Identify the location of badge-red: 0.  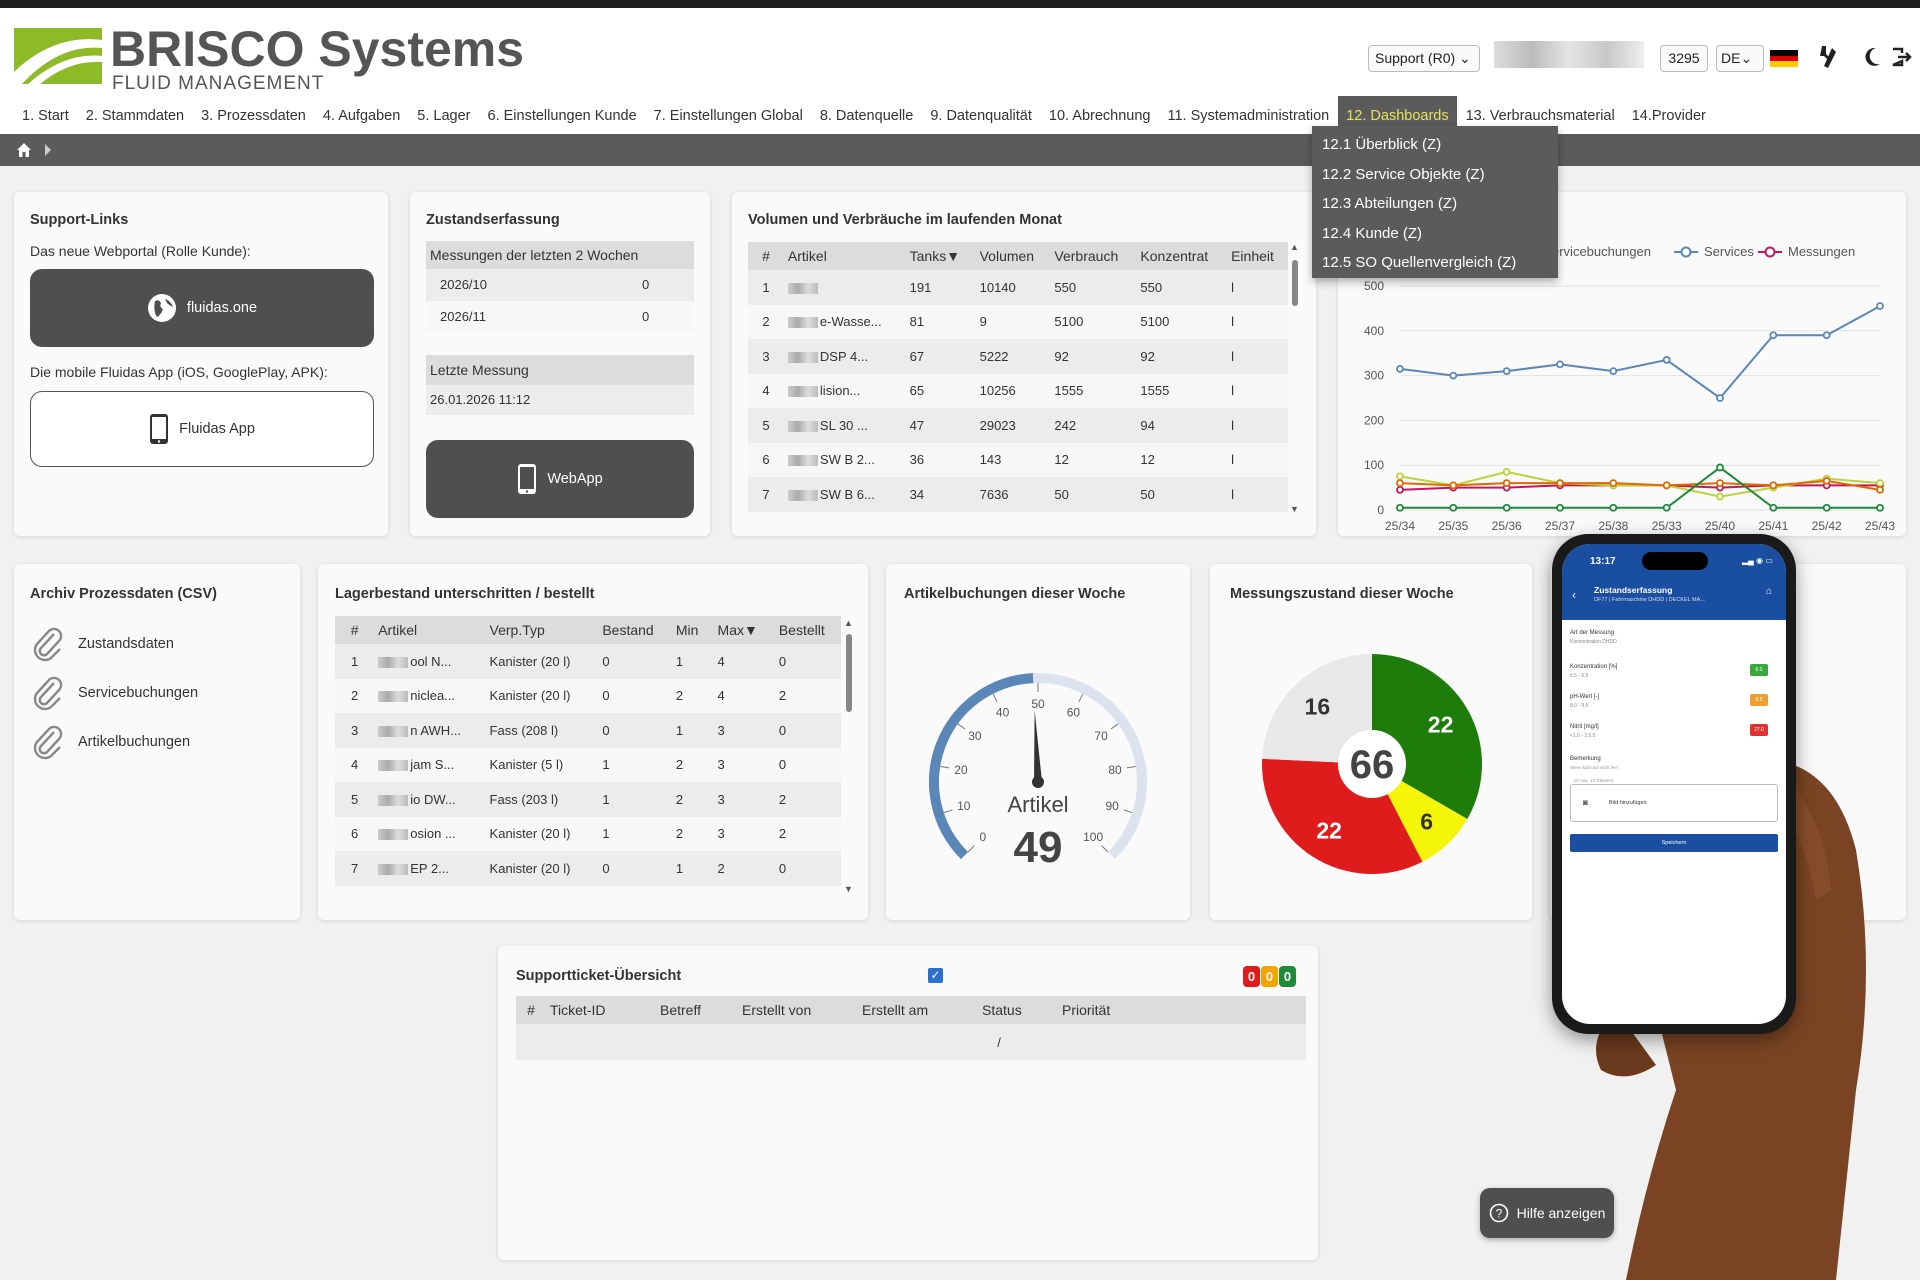
(1251, 976).